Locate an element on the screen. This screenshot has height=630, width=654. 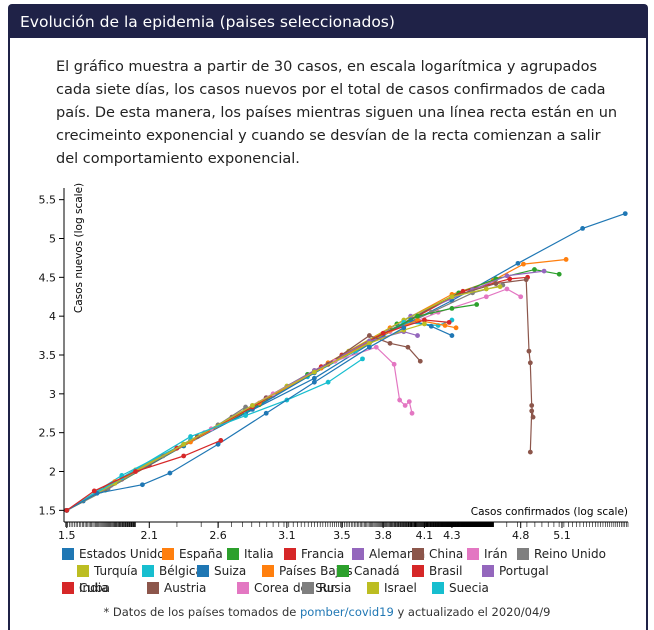
legend-item: China is located at coordinates (437, 553).